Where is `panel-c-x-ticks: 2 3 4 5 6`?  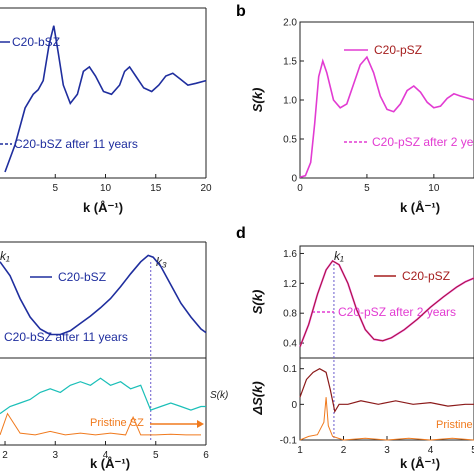 panel-c-x-ticks: 2 3 4 5 6 is located at coordinates (105, 451).